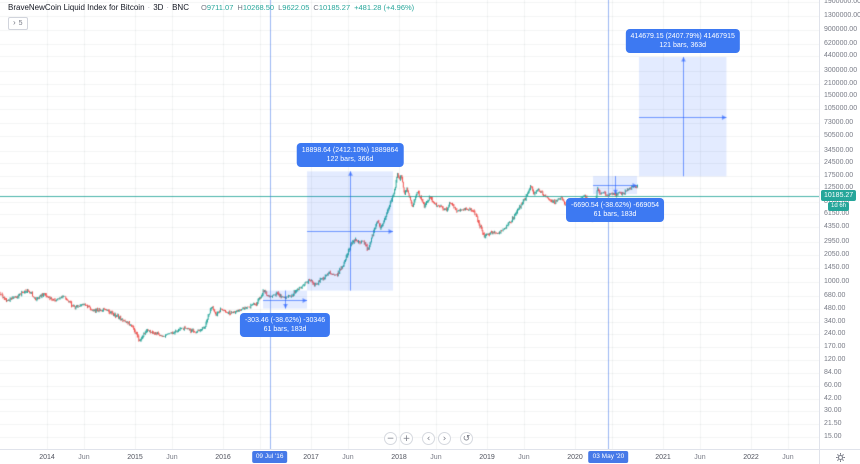  What do you see at coordinates (839, 163) in the screenshot?
I see `price-axis-tick: 24500.00` at bounding box center [839, 163].